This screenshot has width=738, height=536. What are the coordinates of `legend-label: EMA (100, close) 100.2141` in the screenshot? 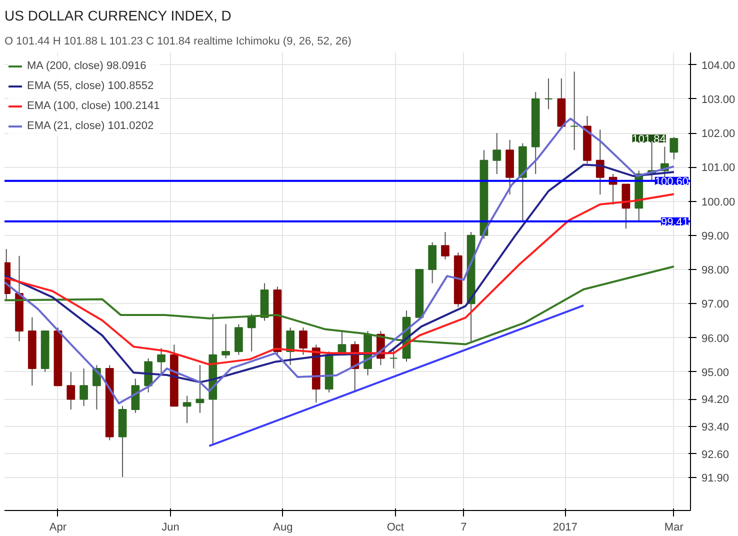 It's located at (93, 106).